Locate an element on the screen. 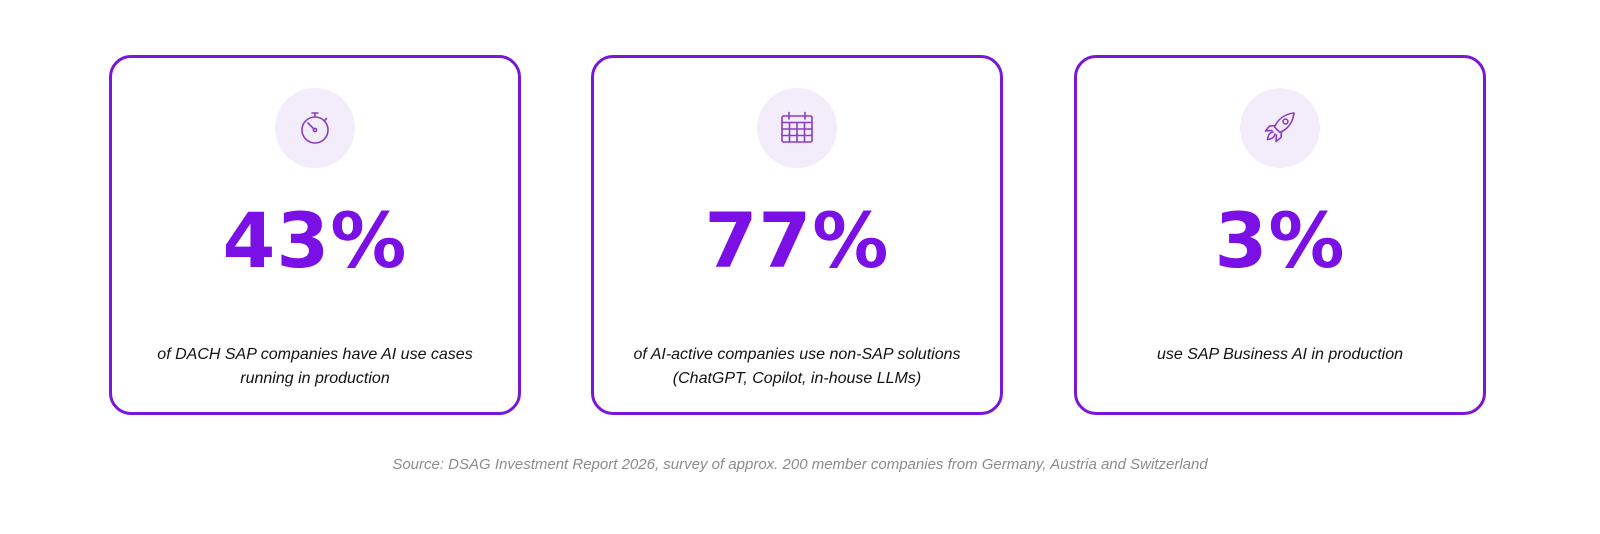 Image resolution: width=1600 pixels, height=534 pixels. stat-value: 3% is located at coordinates (1280, 240).